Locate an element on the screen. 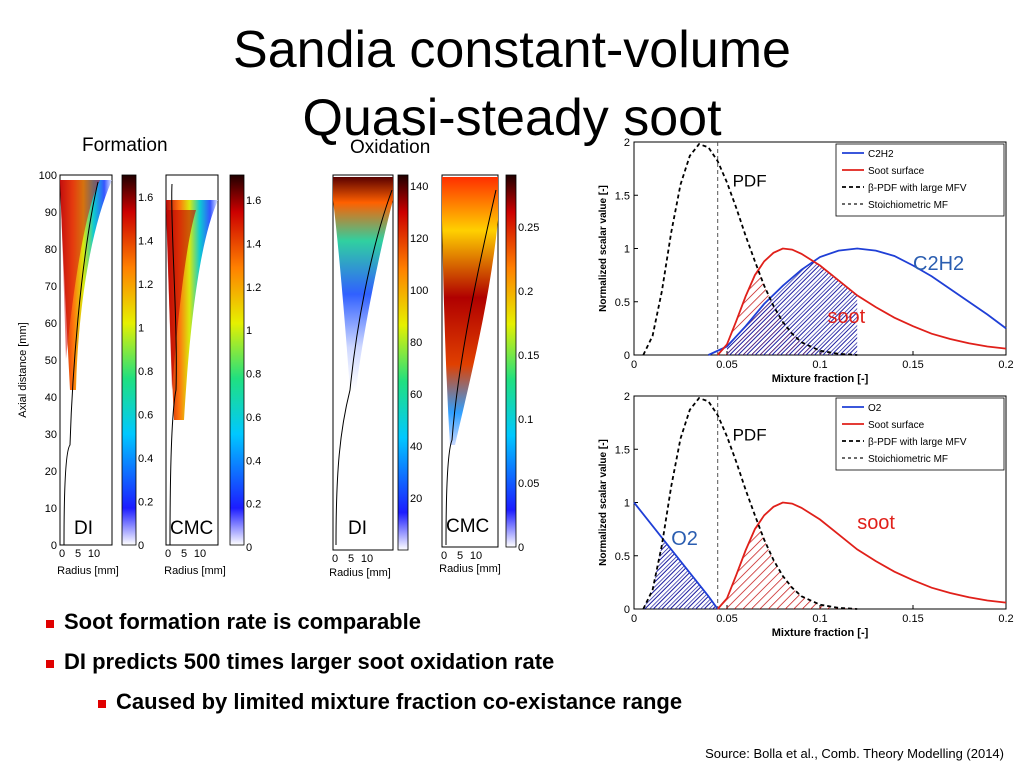 The height and width of the screenshot is (768, 1024). colorbar-ticks: 140 120 100 80 60 40 20 is located at coordinates (419, 343).